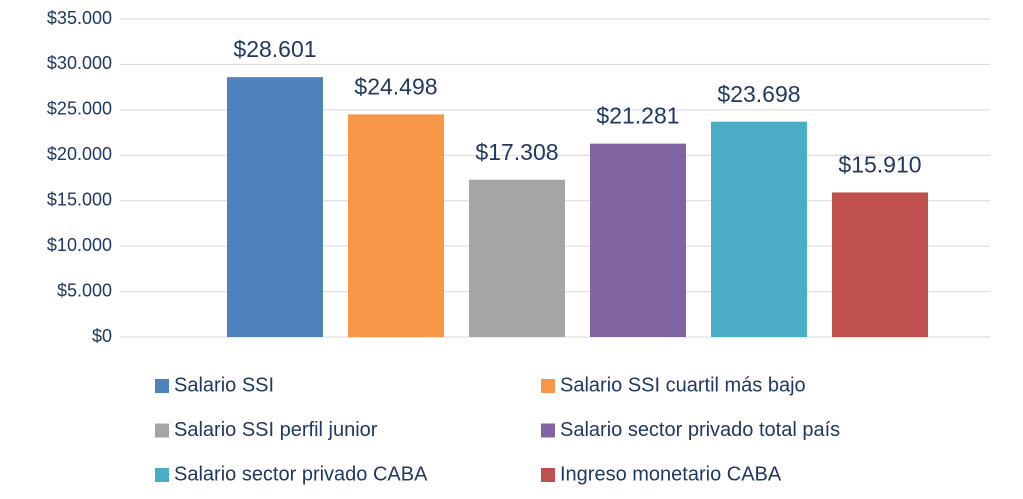 The height and width of the screenshot is (499, 1023). What do you see at coordinates (758, 94) in the screenshot?
I see `value-label: $23.698` at bounding box center [758, 94].